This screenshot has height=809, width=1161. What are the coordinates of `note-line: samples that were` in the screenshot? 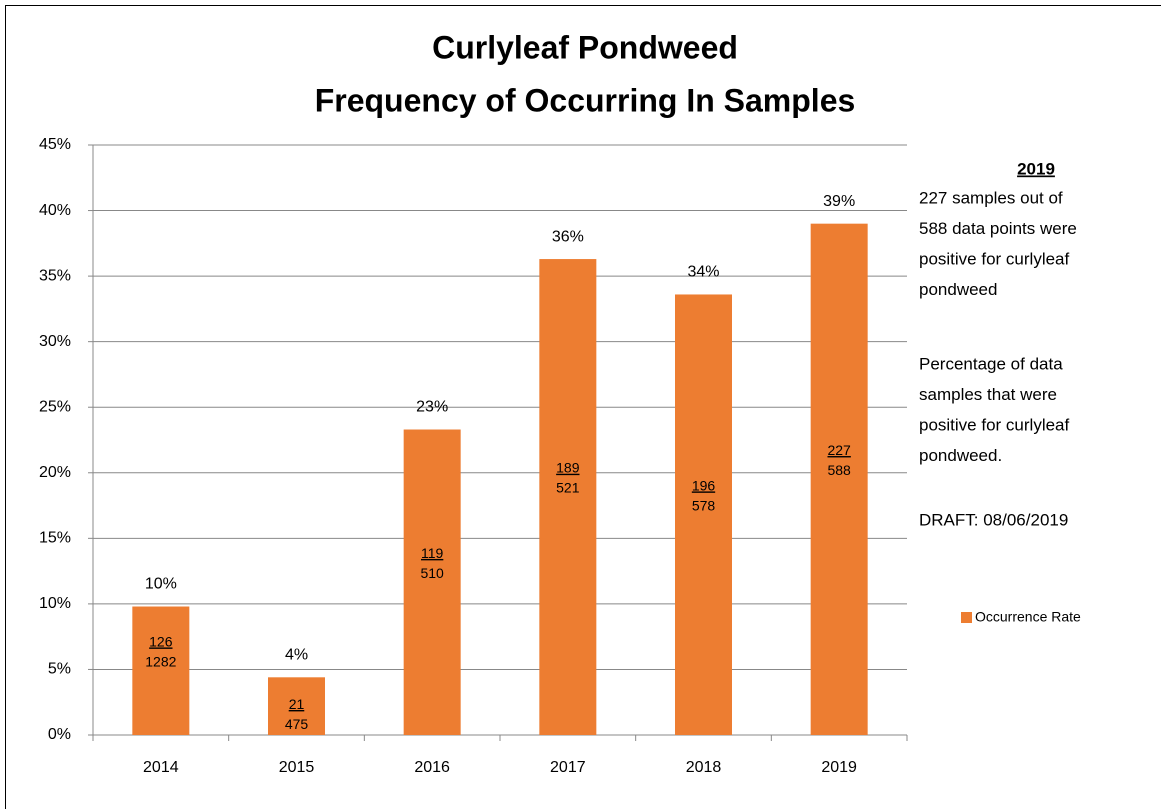 It's located at (988, 394).